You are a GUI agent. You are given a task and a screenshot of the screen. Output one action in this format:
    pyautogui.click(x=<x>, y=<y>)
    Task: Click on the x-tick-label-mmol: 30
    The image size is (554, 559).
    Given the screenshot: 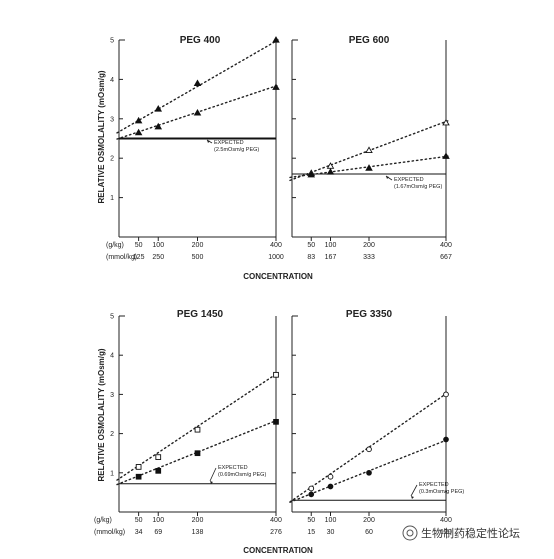 What is the action you would take?
    pyautogui.click(x=331, y=532)
    